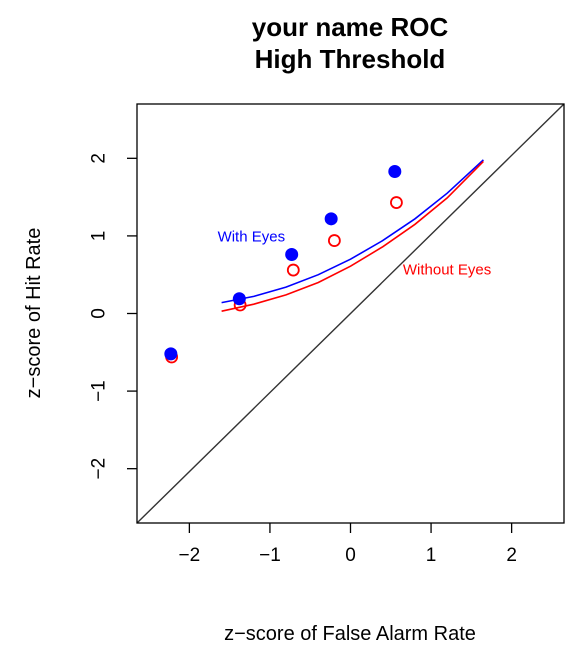  I want to click on series-annotation-label: With Eyes, so click(252, 237).